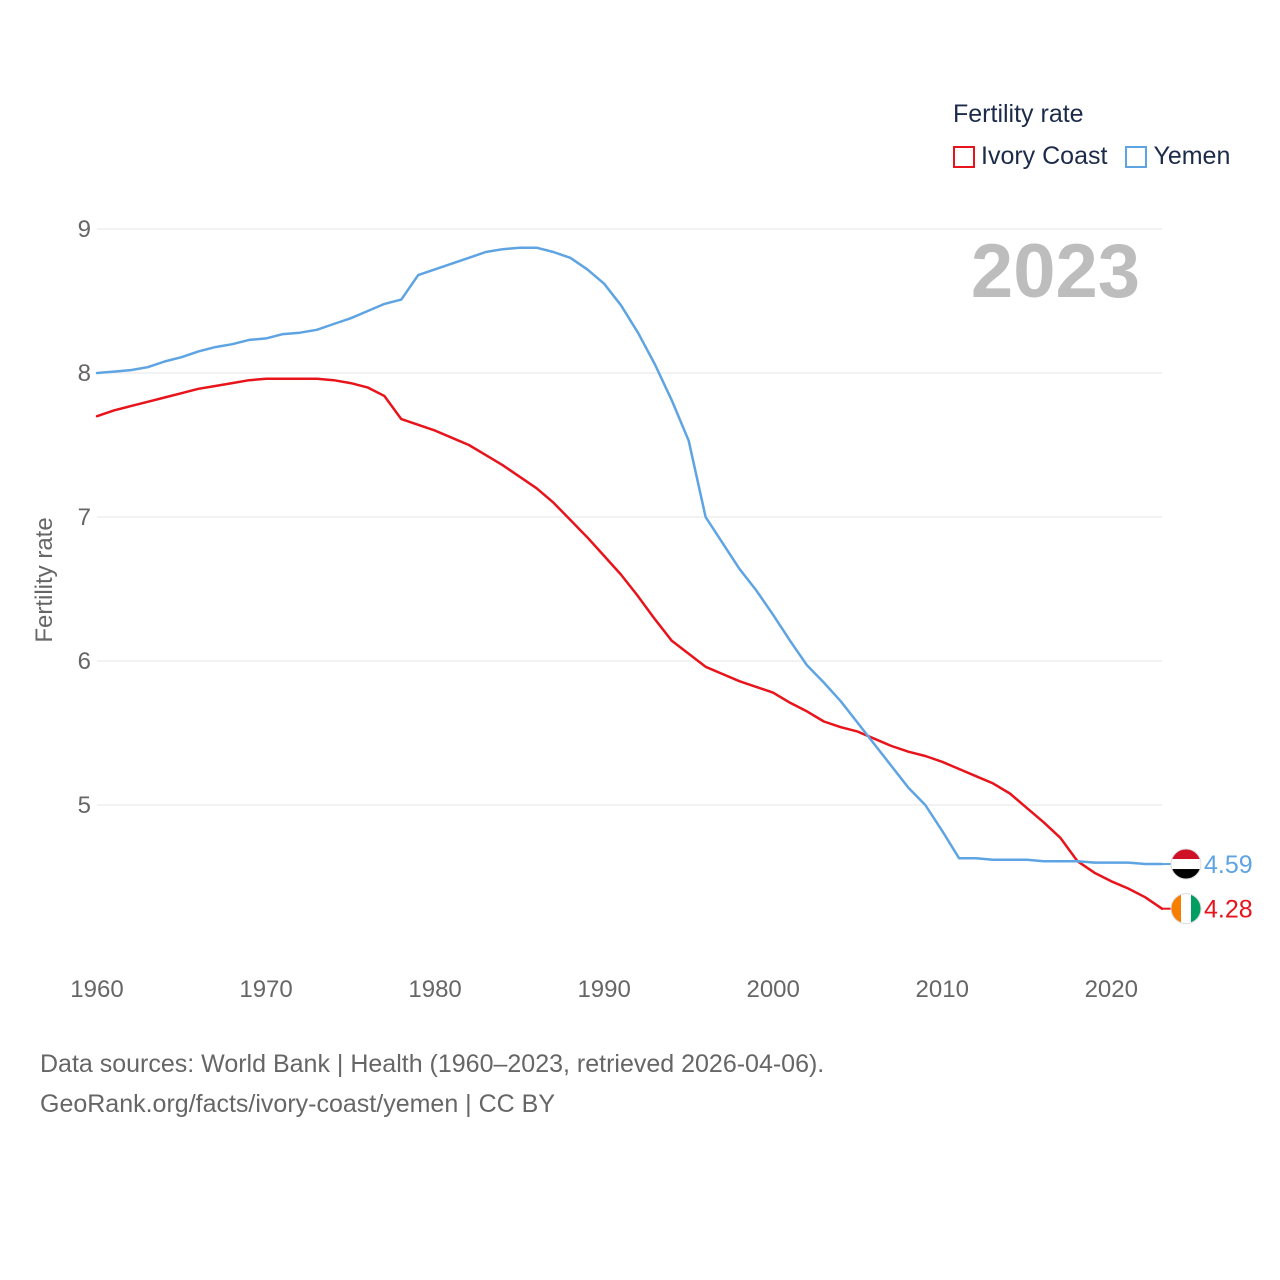 Image resolution: width=1280 pixels, height=1280 pixels. I want to click on x-tick-label: 2010, so click(942, 989).